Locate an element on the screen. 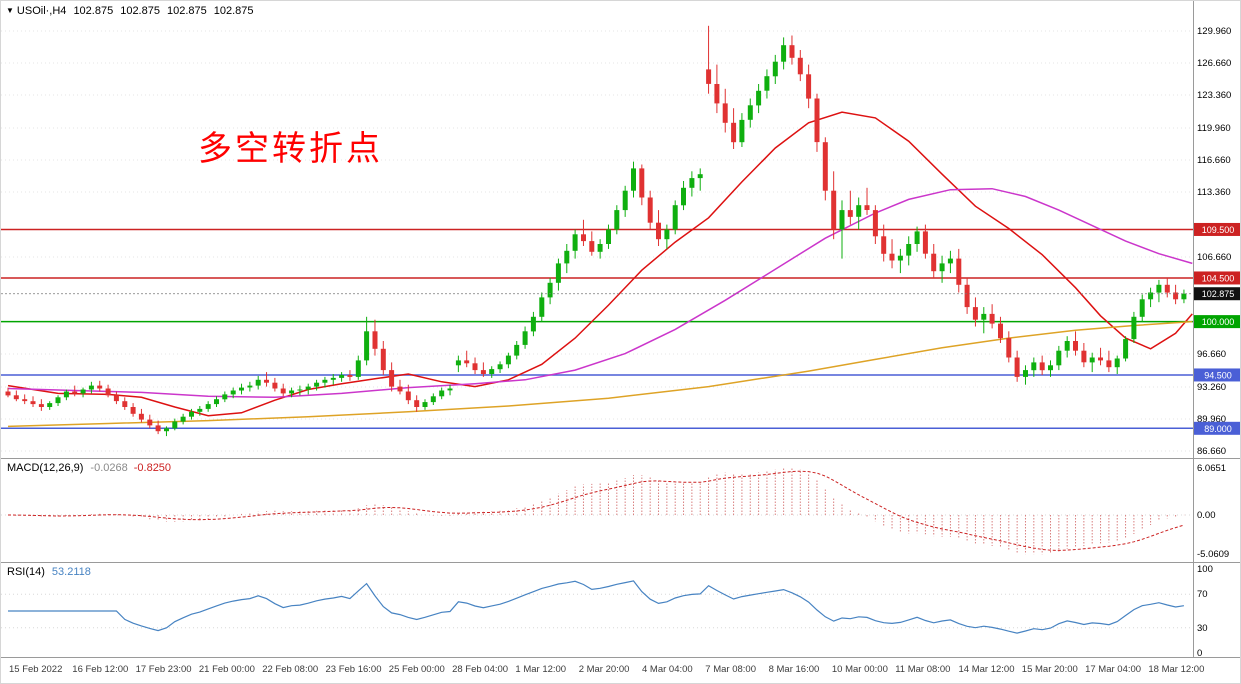 The height and width of the screenshot is (684, 1241). svg-text: 113.360 is located at coordinates (1214, 192).